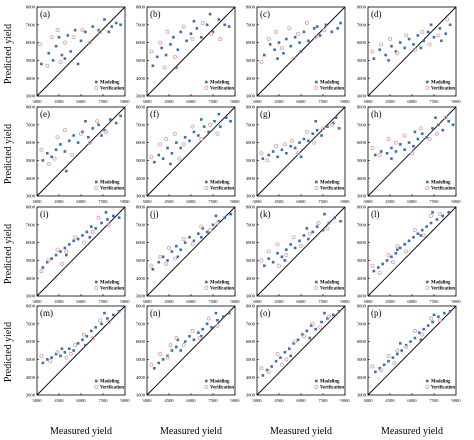  Describe the element at coordinates (112, 89) in the screenshot. I see `legend-verification-label: Verification` at that location.